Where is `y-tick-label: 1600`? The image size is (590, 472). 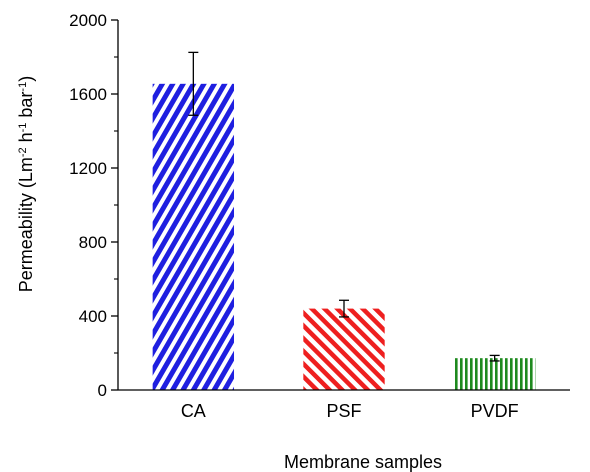 y-tick-label: 1600 is located at coordinates (88, 94).